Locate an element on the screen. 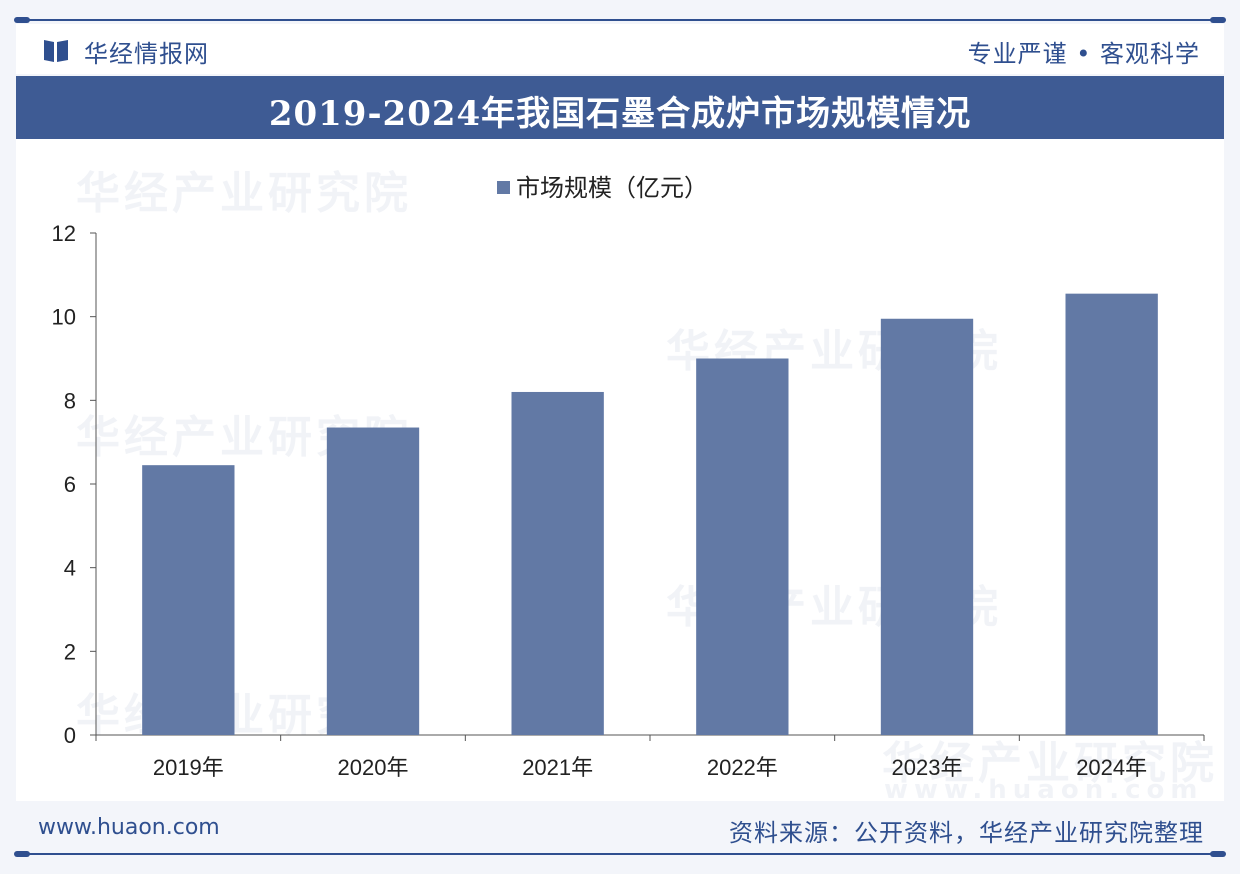 Image resolution: width=1240 pixels, height=874 pixels. top-rule-cap-right is located at coordinates (1218, 20).